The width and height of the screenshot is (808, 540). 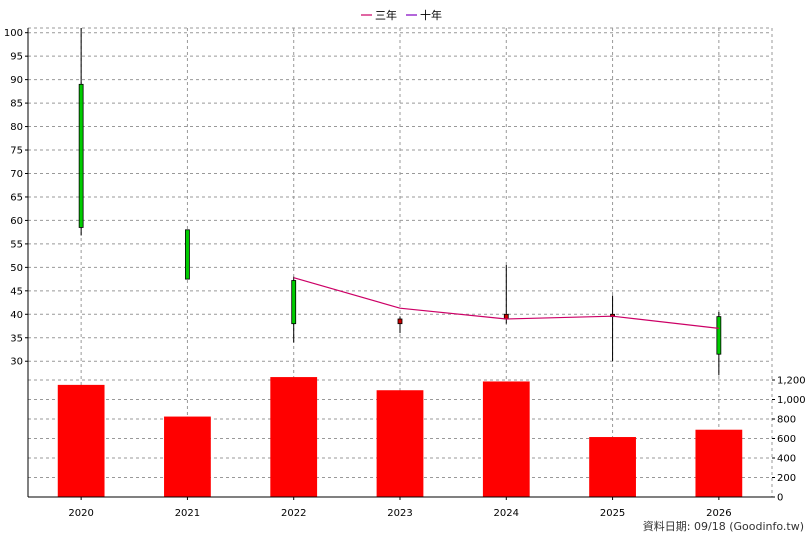 What do you see at coordinates (399, 513) in the screenshot?
I see `x-tick-label: 2023` at bounding box center [399, 513].